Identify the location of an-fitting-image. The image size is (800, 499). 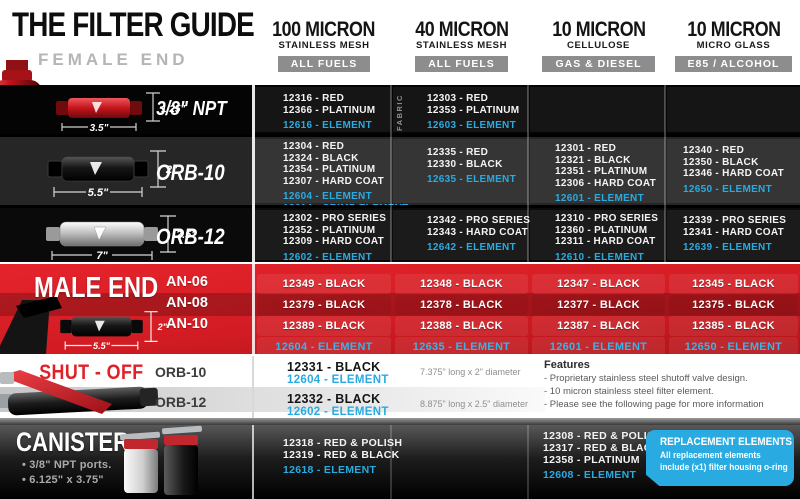
(31, 325).